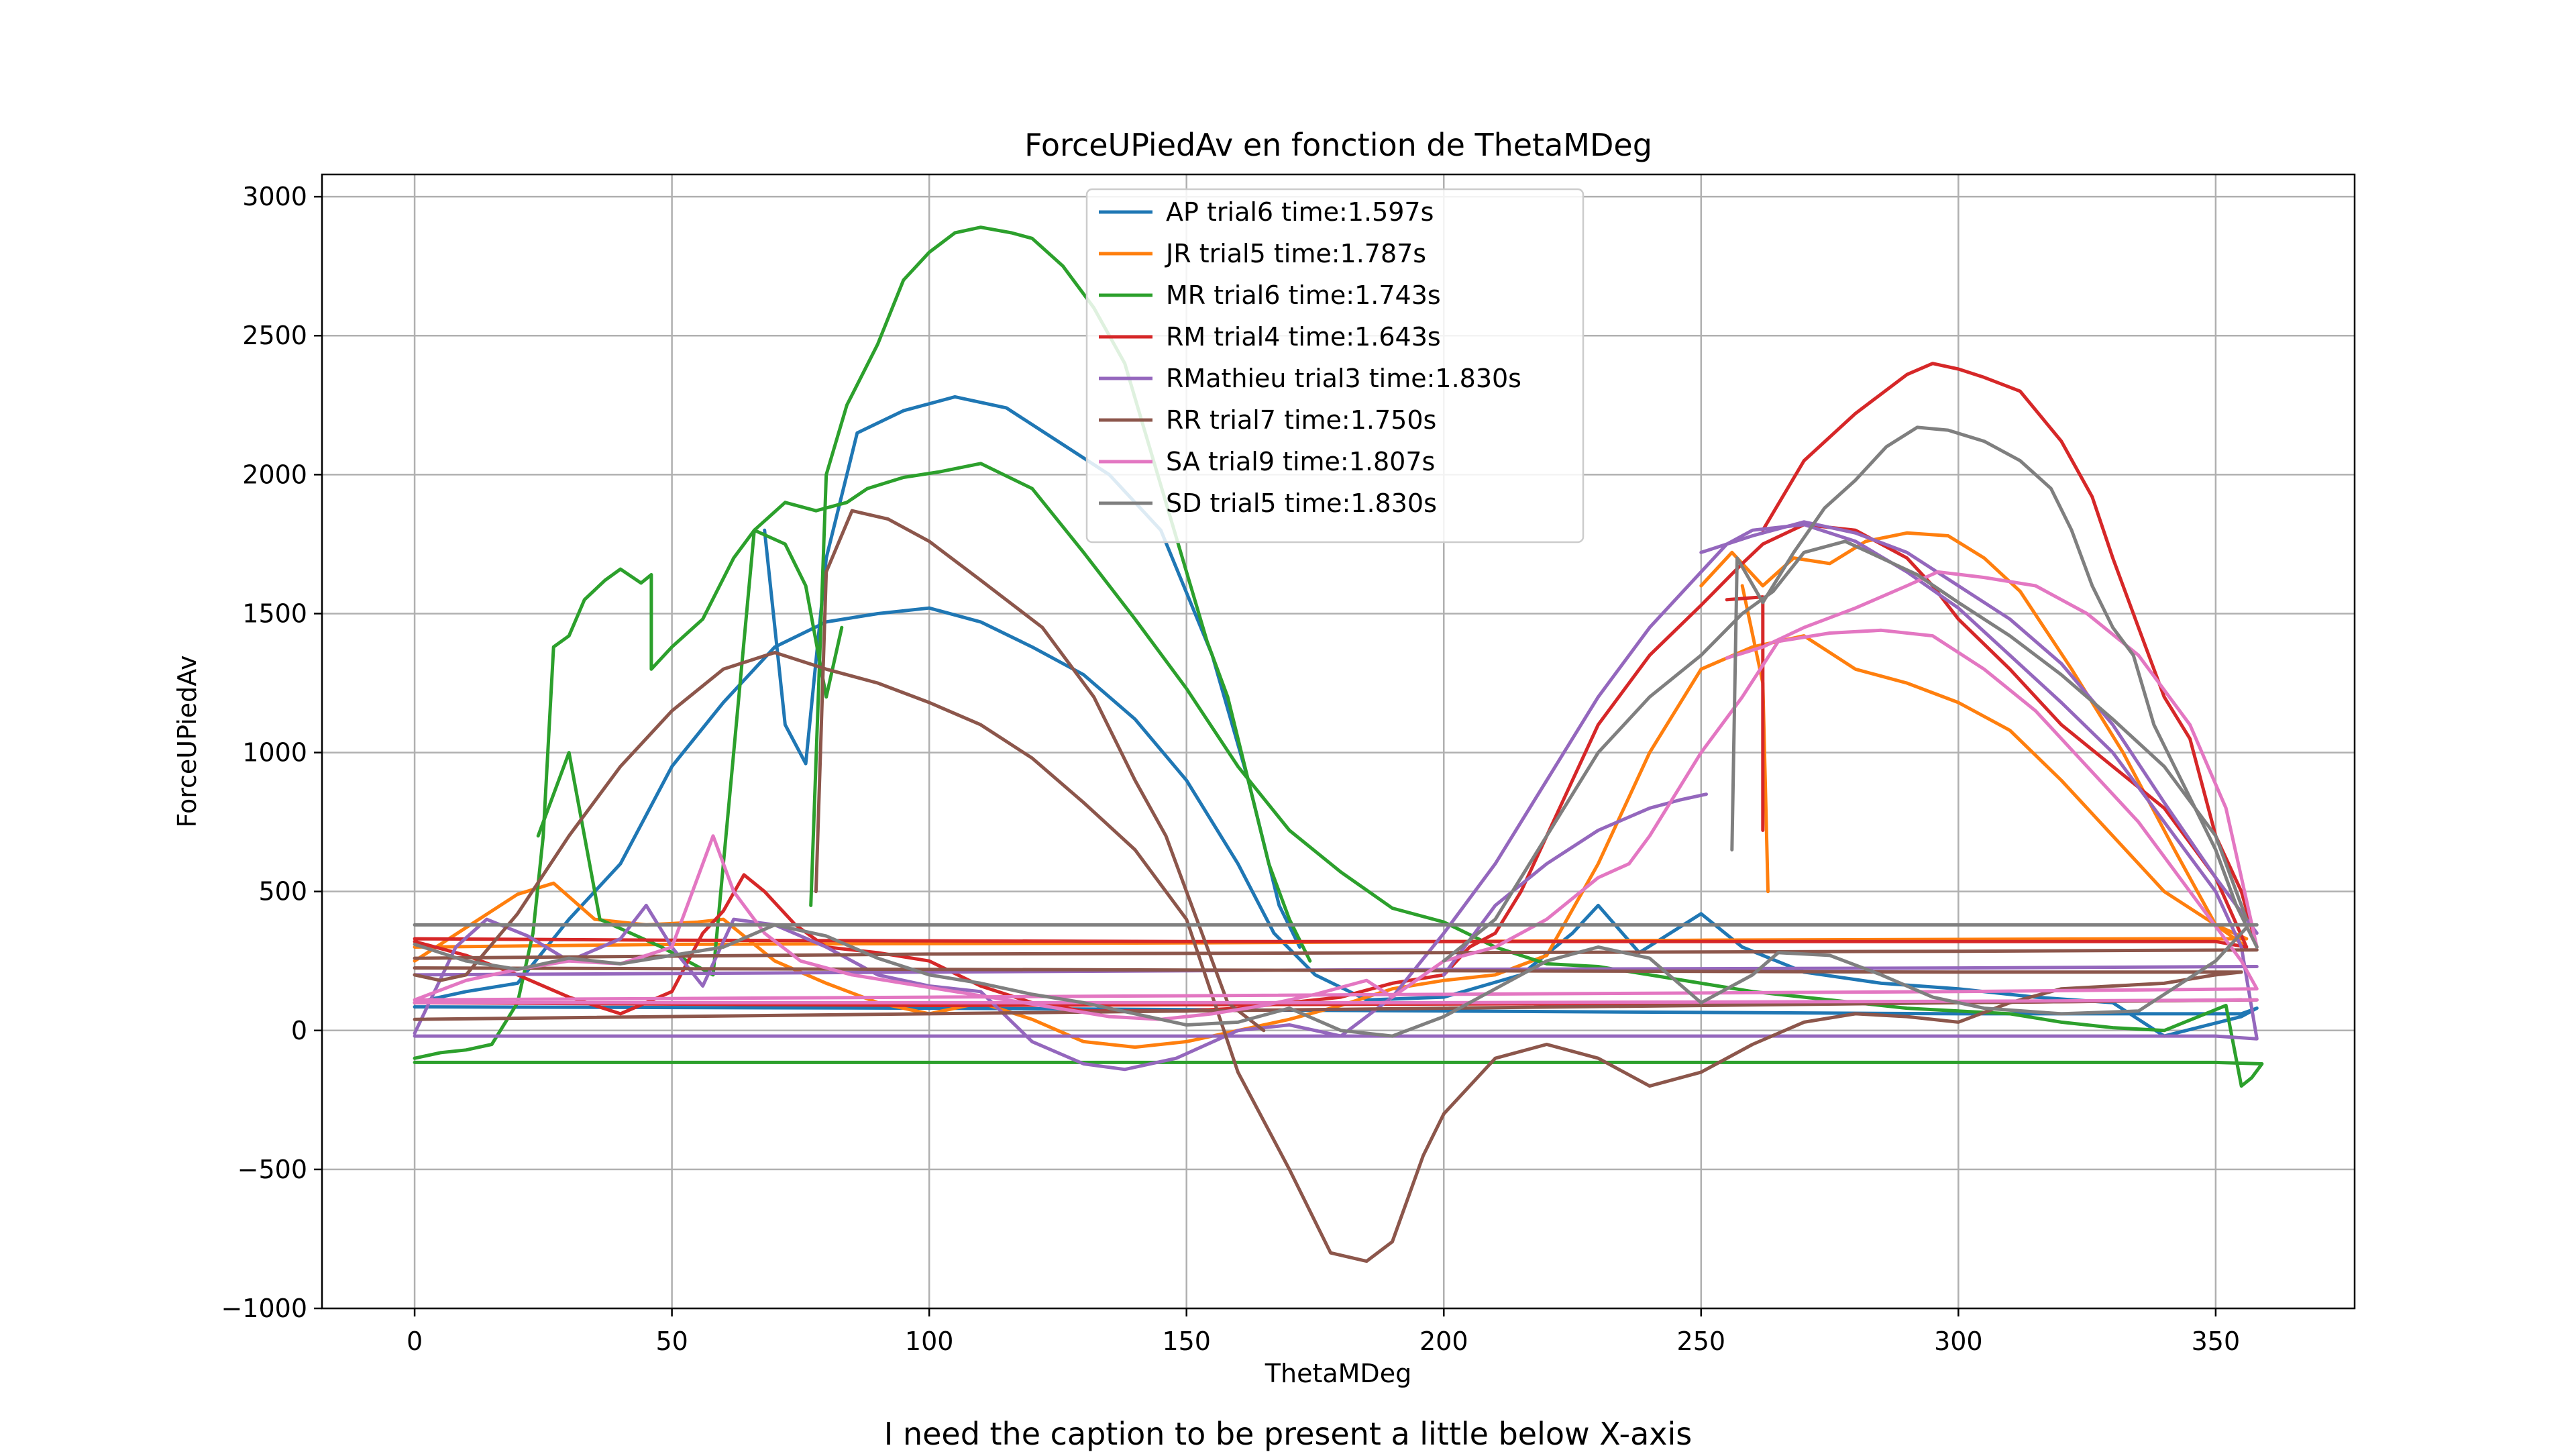  I want to click on y-tick-label: 0, so click(299, 1031).